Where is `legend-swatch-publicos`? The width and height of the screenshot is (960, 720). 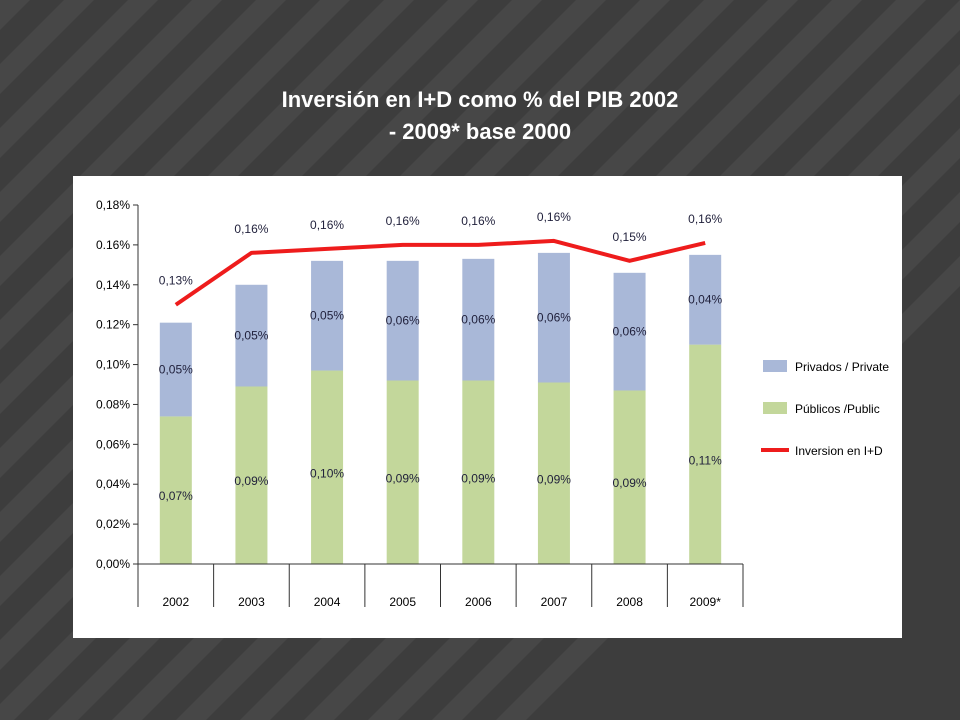
legend-swatch-publicos is located at coordinates (775, 408).